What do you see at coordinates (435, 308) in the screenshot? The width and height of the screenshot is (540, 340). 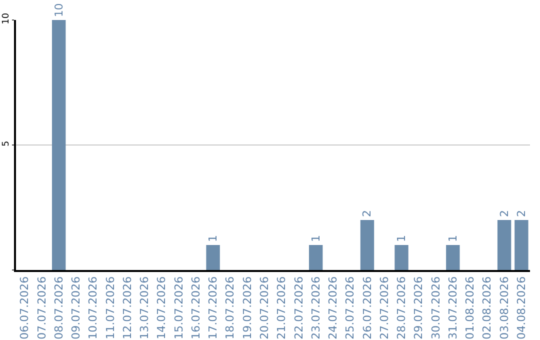 I see `x-tick-label: 30.07.2026` at bounding box center [435, 308].